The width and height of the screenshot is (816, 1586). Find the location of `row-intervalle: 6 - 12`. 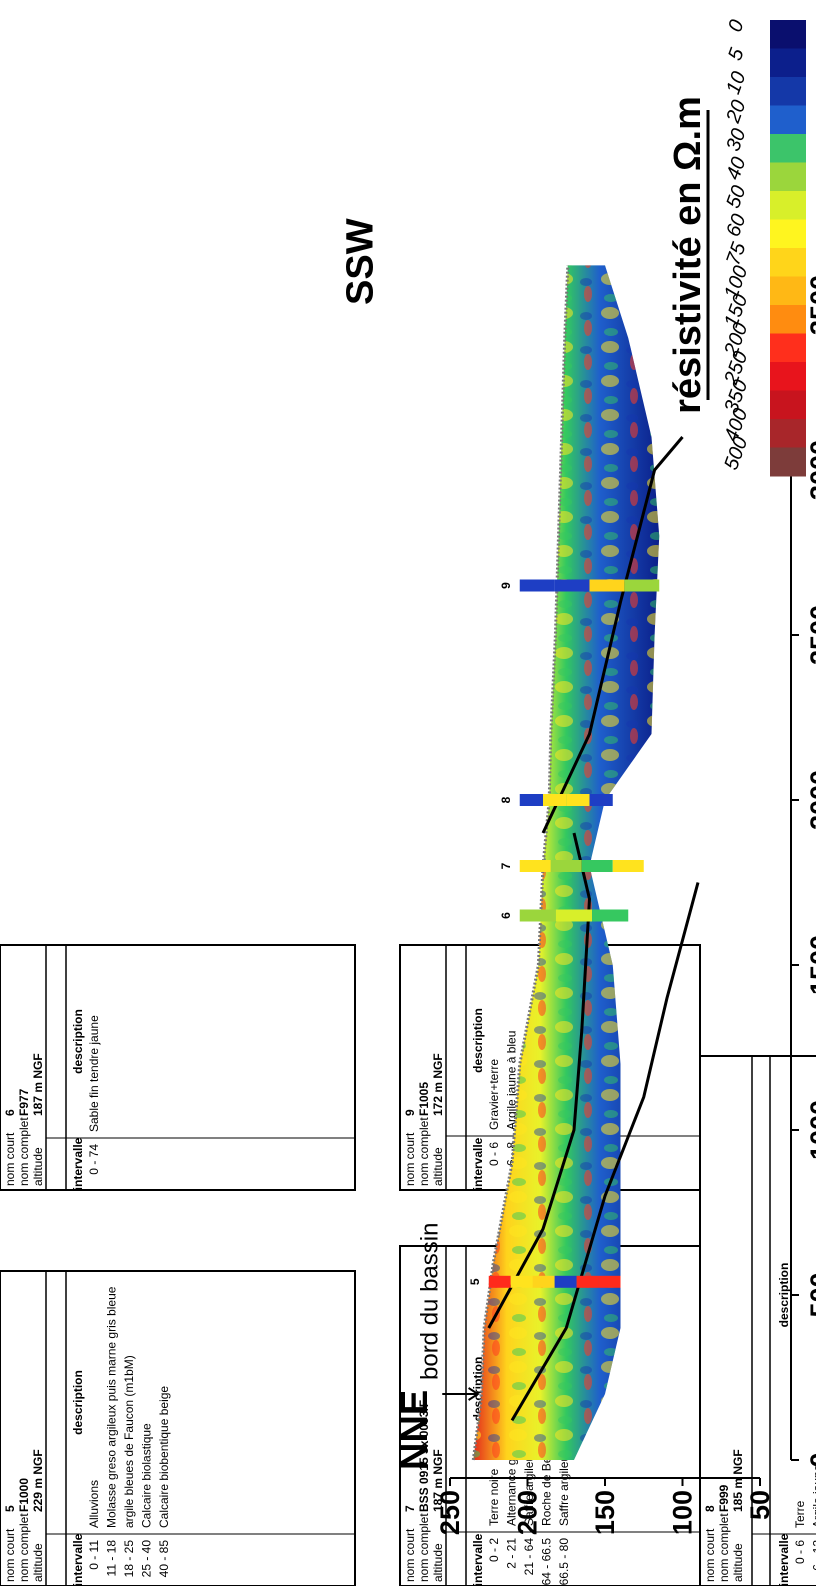

row-intervalle: 6 - 12 is located at coordinates (813, 1555).